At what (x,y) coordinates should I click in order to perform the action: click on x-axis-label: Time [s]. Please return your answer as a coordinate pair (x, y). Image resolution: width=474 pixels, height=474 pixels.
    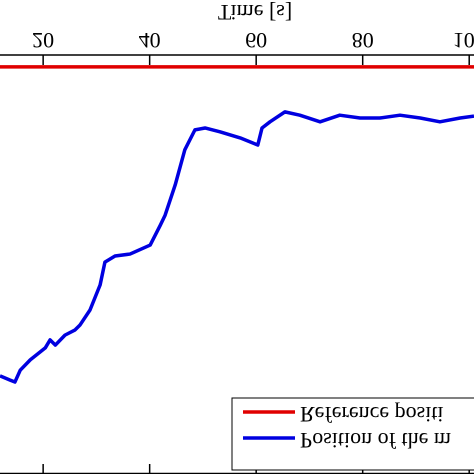
    Looking at the image, I should click on (255, 12).